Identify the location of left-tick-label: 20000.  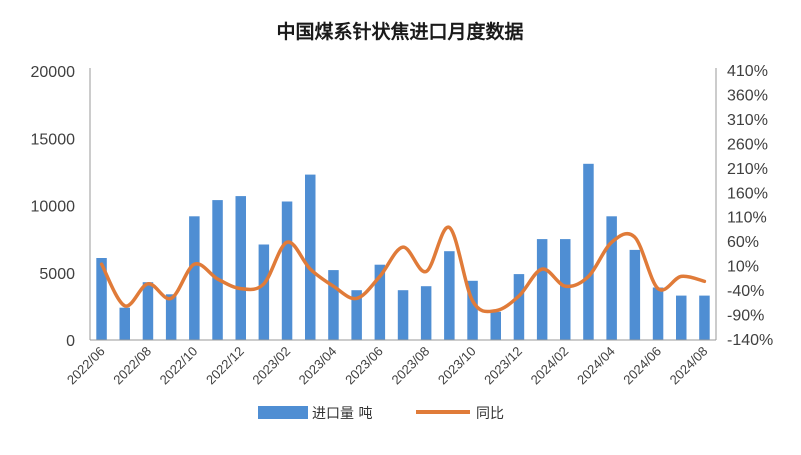
(53, 72).